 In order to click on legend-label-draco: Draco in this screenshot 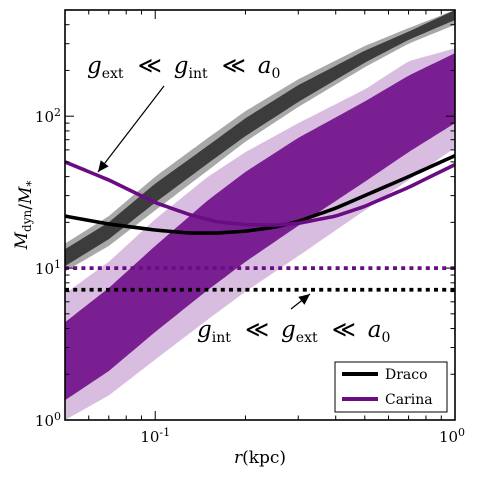, I will do `click(406, 375)`.